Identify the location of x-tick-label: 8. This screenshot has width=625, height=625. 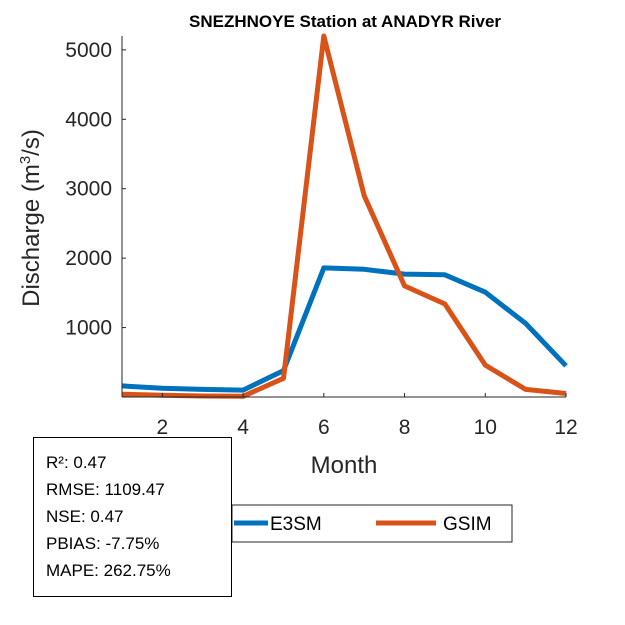
(405, 427).